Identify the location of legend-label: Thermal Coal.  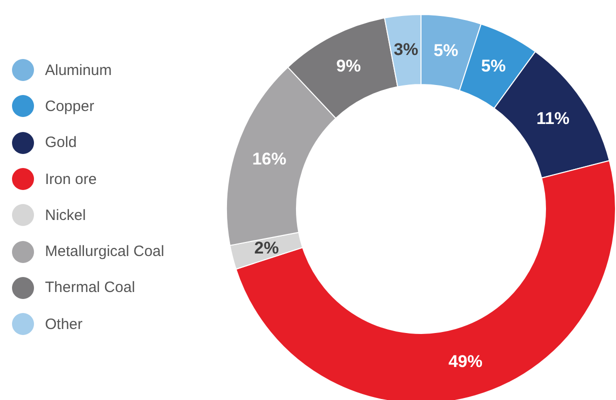
(90, 287).